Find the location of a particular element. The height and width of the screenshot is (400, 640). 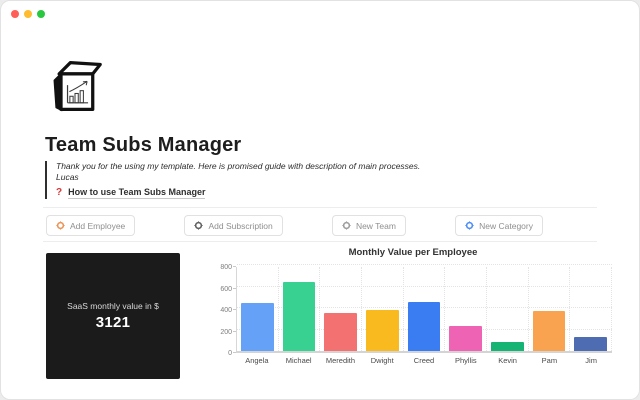

bar-slot-pam is located at coordinates (550, 309).